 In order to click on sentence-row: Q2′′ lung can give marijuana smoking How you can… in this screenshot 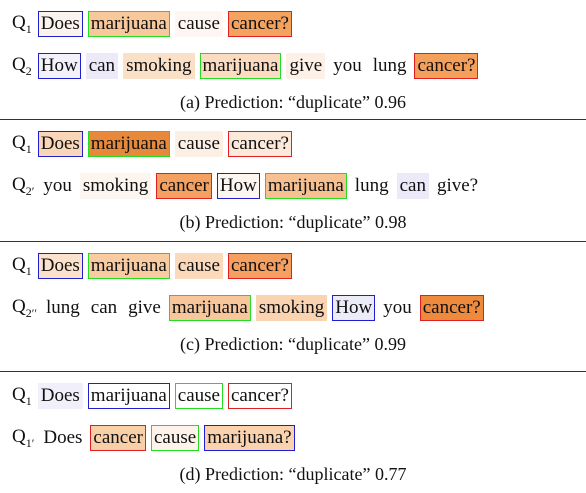, I will do `click(293, 308)`.